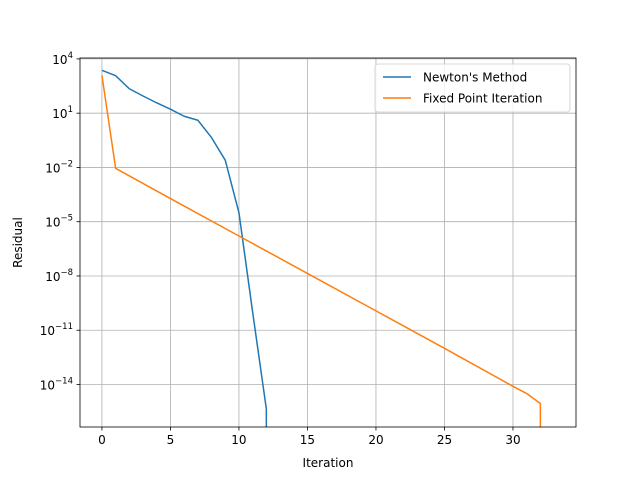  Describe the element at coordinates (307, 440) in the screenshot. I see `x-tick-label: 15` at that location.